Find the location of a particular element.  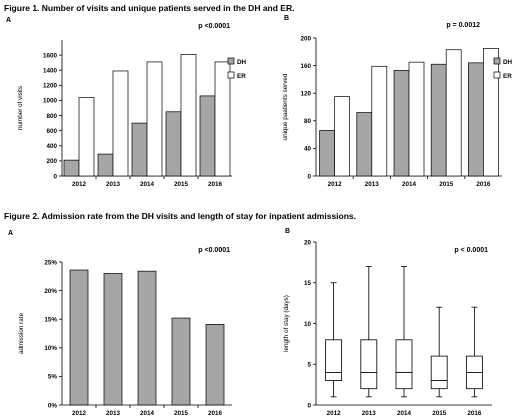

fig1b-y-tick-label: 0 is located at coordinates (309, 176).